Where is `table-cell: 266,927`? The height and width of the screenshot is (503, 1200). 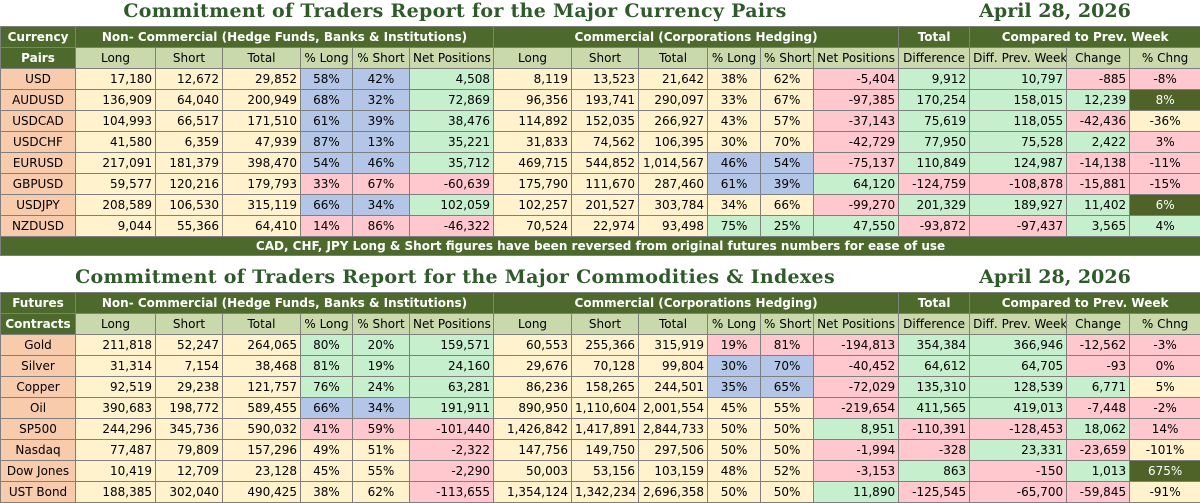
table-cell: 266,927 is located at coordinates (673, 121).